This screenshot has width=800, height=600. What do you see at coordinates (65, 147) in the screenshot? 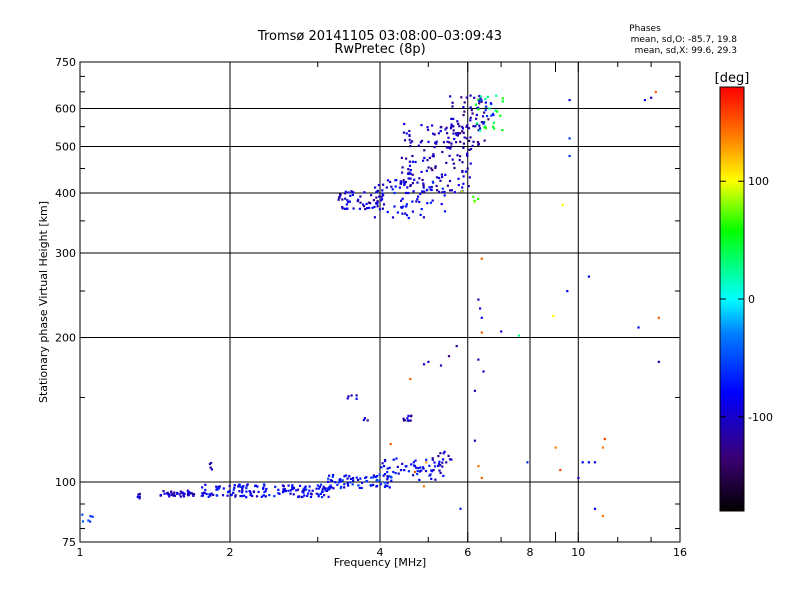
I see `y-tick-label: 500` at bounding box center [65, 147].